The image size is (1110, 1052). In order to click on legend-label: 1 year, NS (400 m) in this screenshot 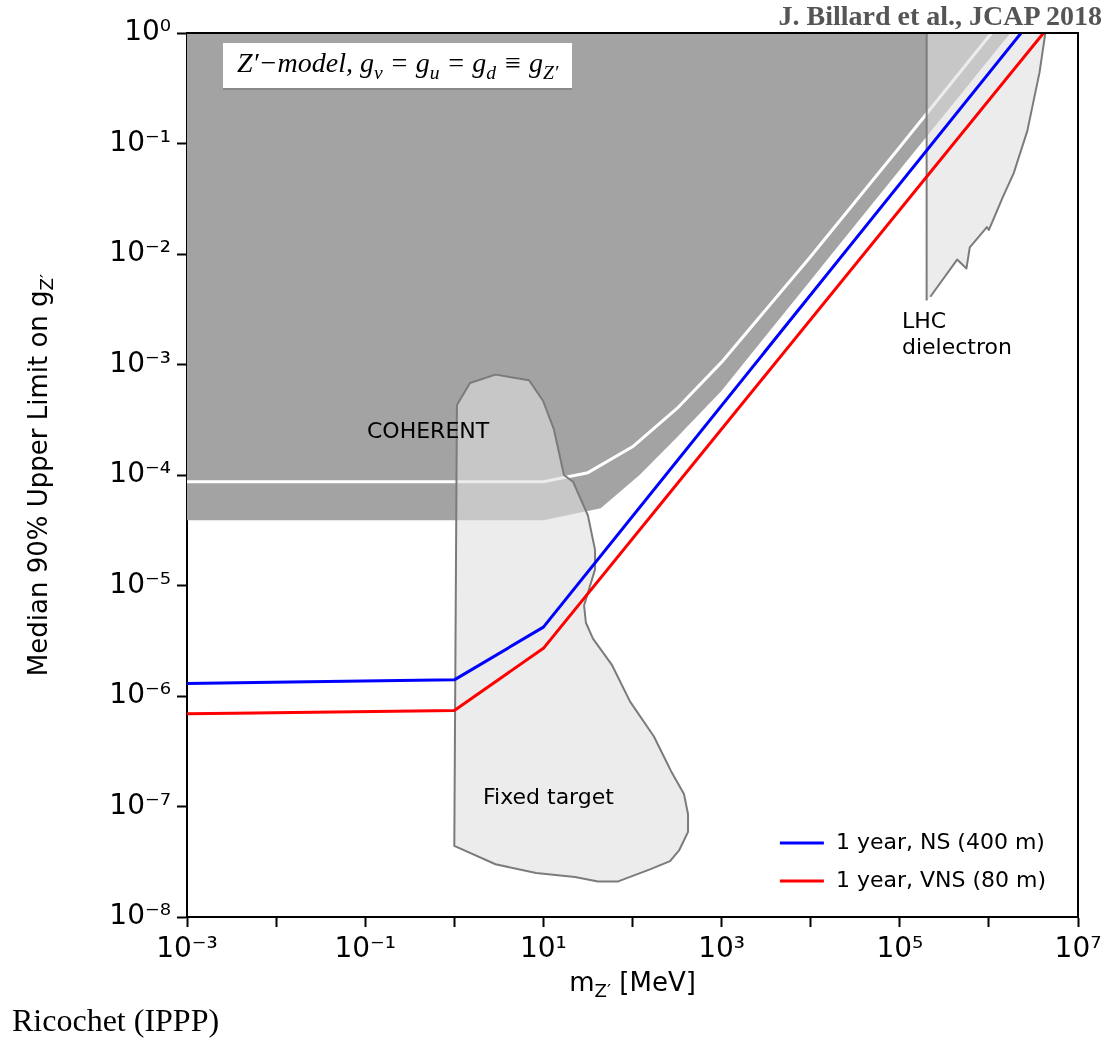, I will do `click(940, 841)`.